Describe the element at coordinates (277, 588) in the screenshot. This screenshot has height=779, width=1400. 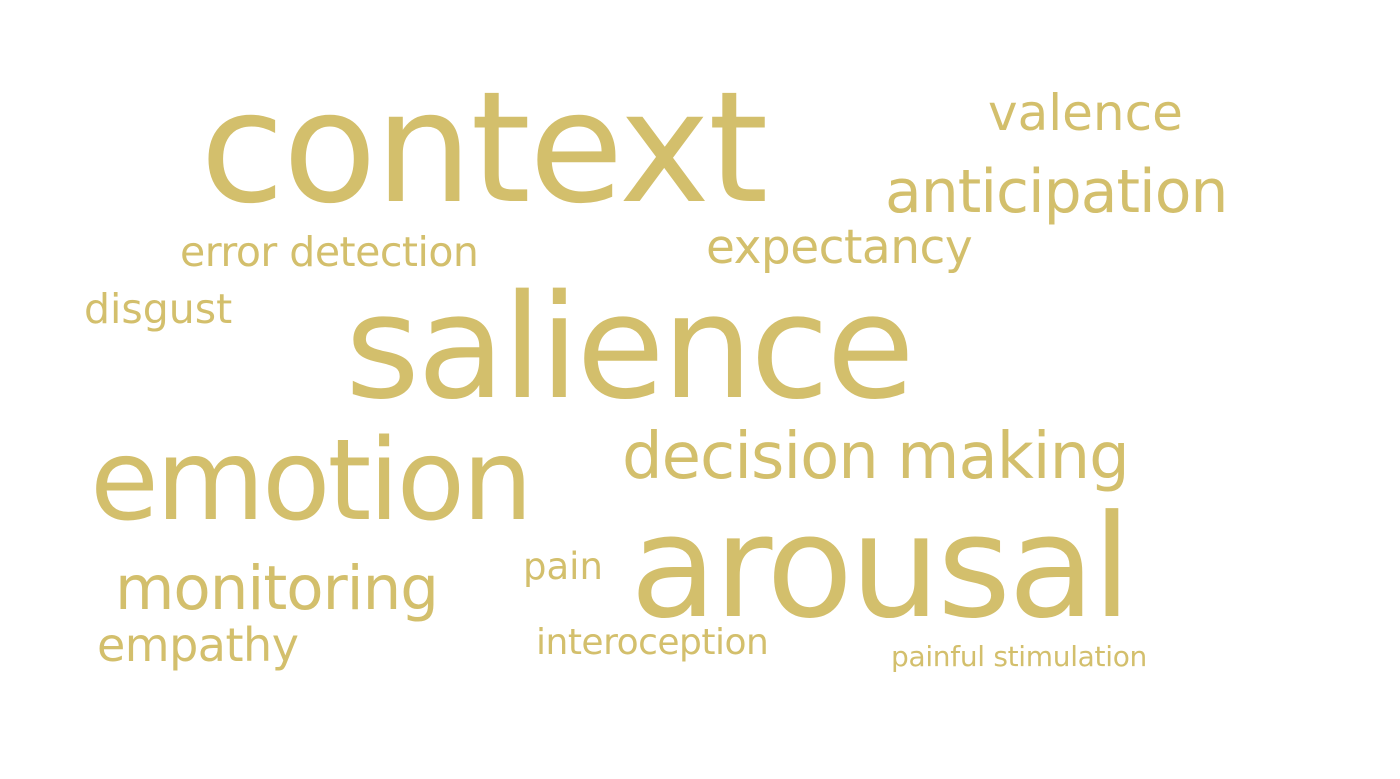
I see `word-monitoring: monitoring` at that location.